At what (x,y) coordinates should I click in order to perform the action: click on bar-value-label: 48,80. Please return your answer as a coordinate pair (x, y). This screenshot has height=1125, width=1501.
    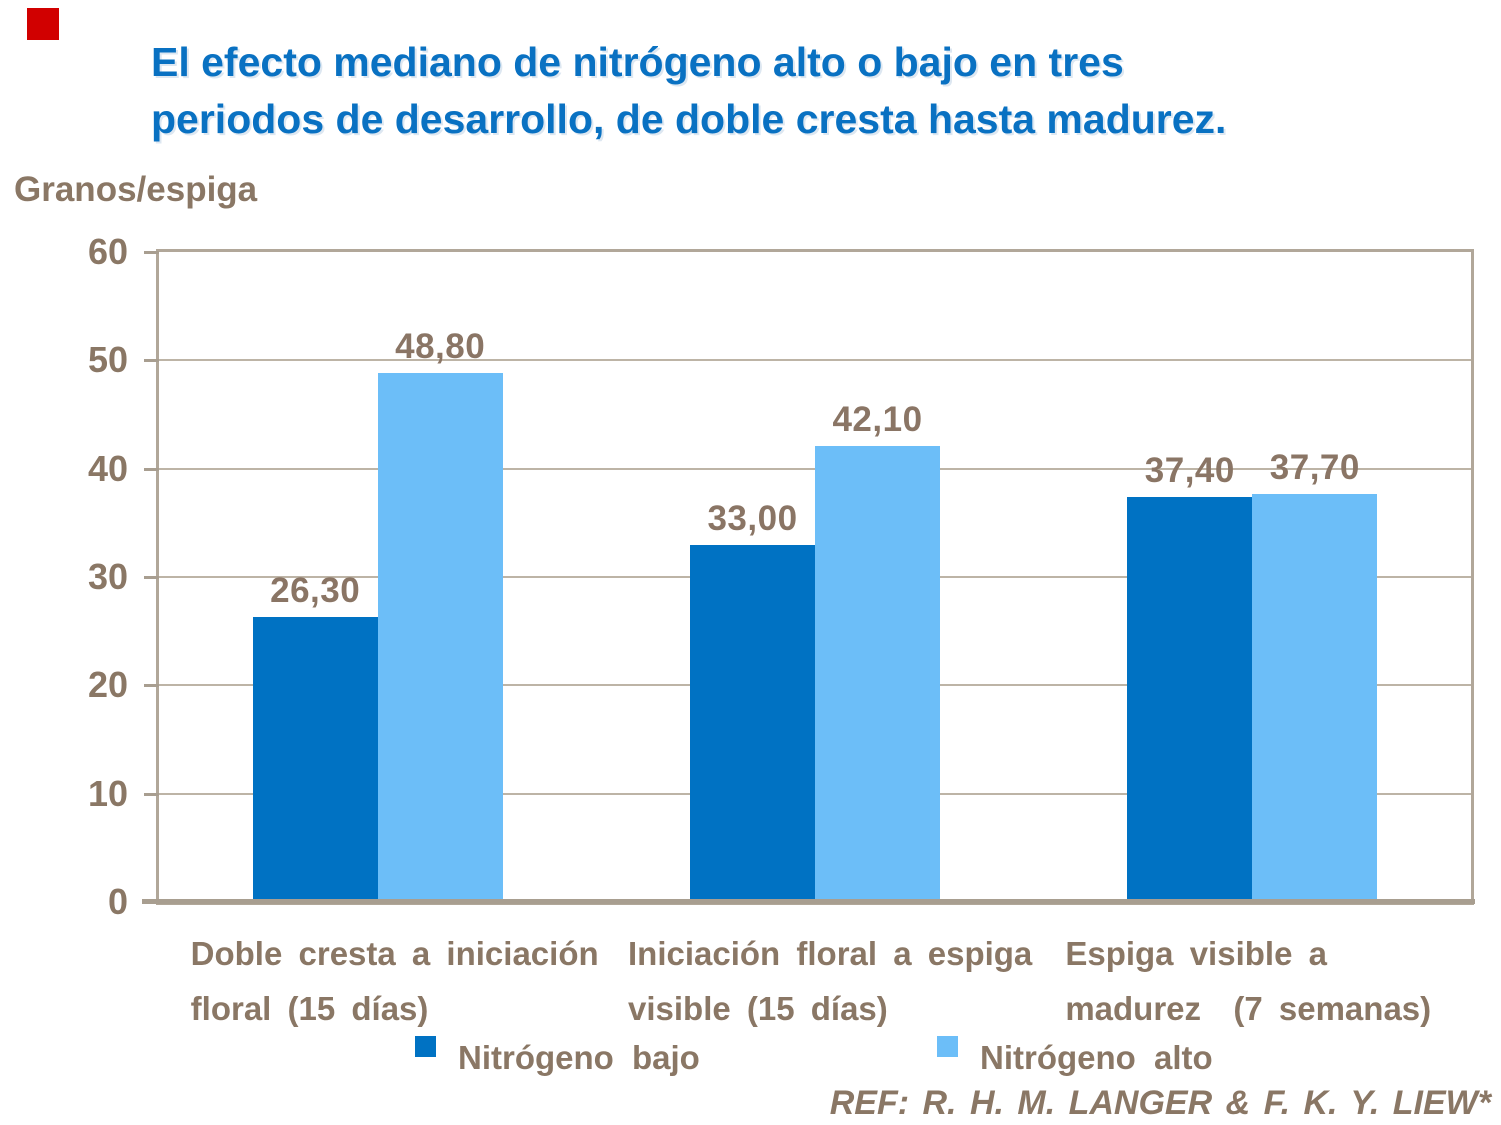
    Looking at the image, I should click on (440, 347).